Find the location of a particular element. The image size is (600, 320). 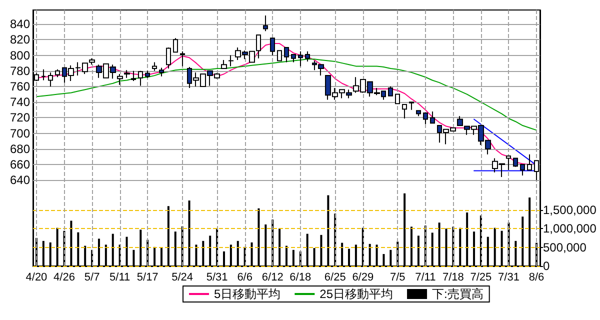

x-tick-label: 7/11 is located at coordinates (425, 278).